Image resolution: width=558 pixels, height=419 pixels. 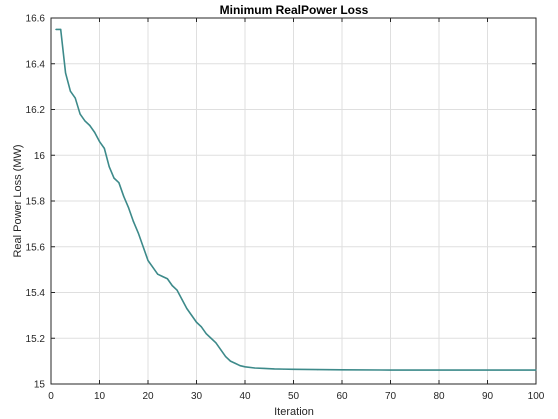 I want to click on y-tick-label: 16.6, so click(x=36, y=19).